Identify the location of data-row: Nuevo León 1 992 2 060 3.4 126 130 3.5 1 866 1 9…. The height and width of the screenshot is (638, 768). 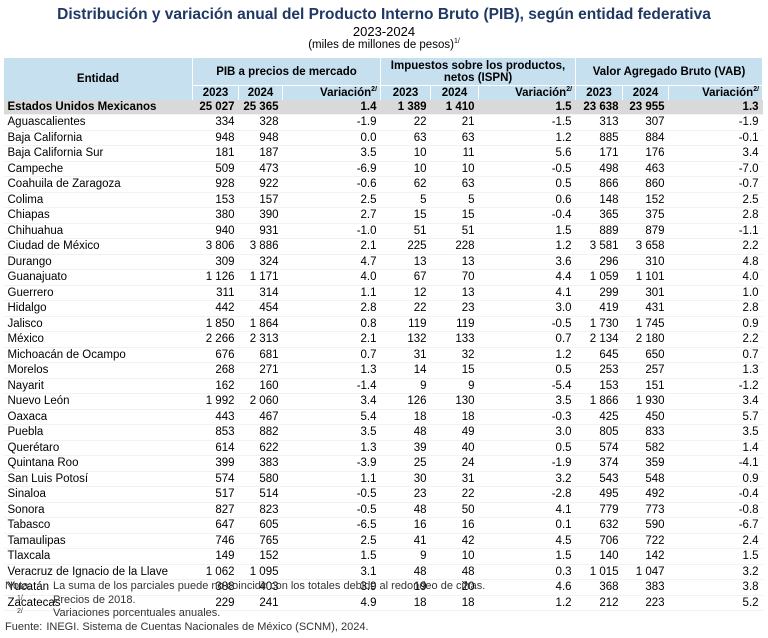
(383, 401).